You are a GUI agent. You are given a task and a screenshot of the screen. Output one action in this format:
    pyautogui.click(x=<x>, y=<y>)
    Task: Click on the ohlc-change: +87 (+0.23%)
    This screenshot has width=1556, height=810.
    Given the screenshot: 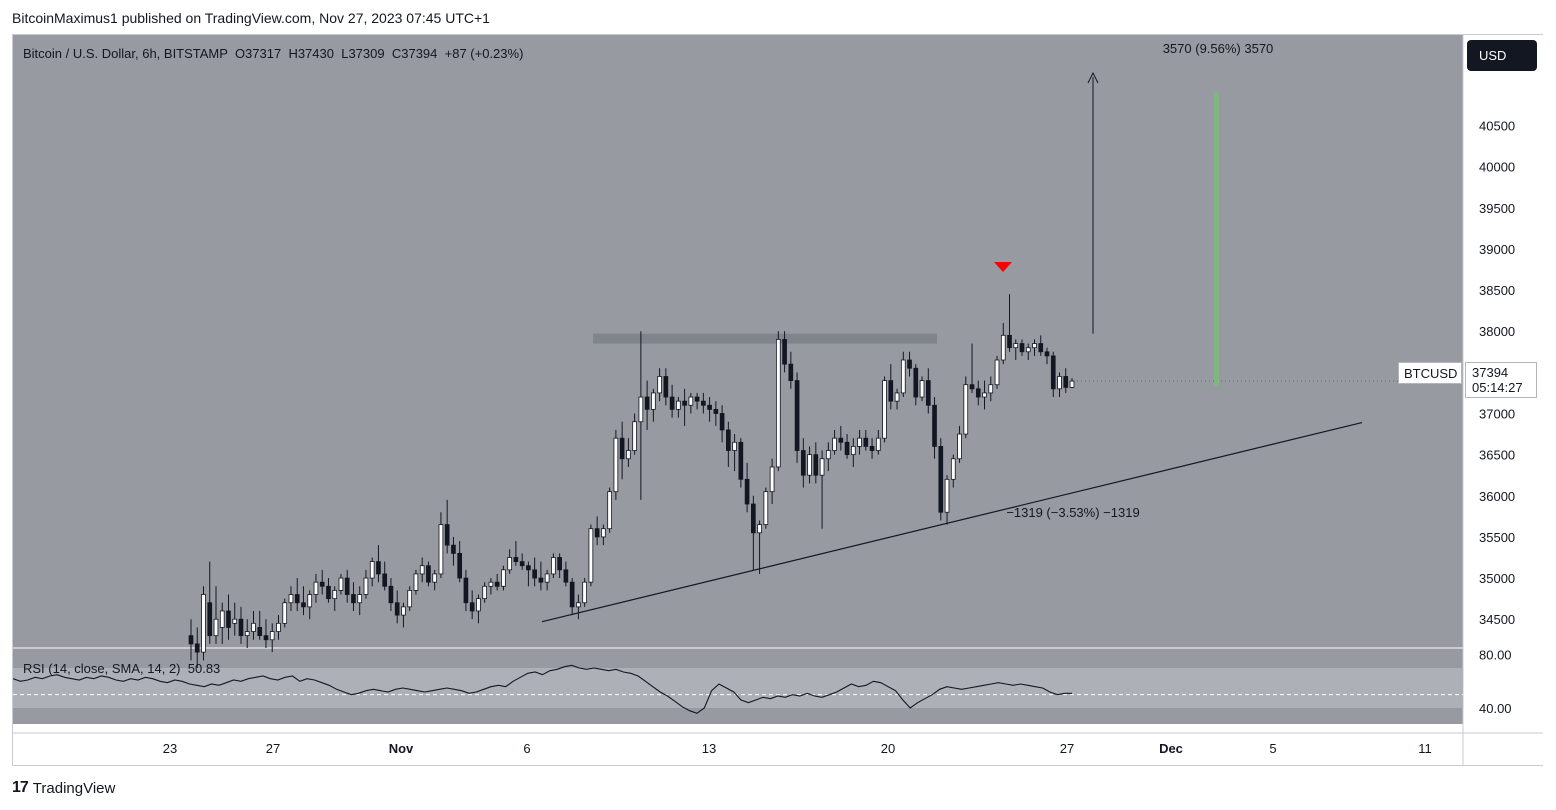 What is the action you would take?
    pyautogui.click(x=484, y=53)
    